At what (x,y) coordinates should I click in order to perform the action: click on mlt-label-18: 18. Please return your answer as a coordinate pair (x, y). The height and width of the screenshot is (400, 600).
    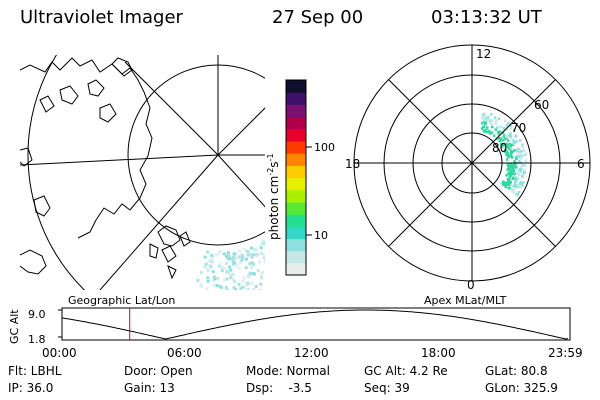
    Looking at the image, I should click on (352, 164).